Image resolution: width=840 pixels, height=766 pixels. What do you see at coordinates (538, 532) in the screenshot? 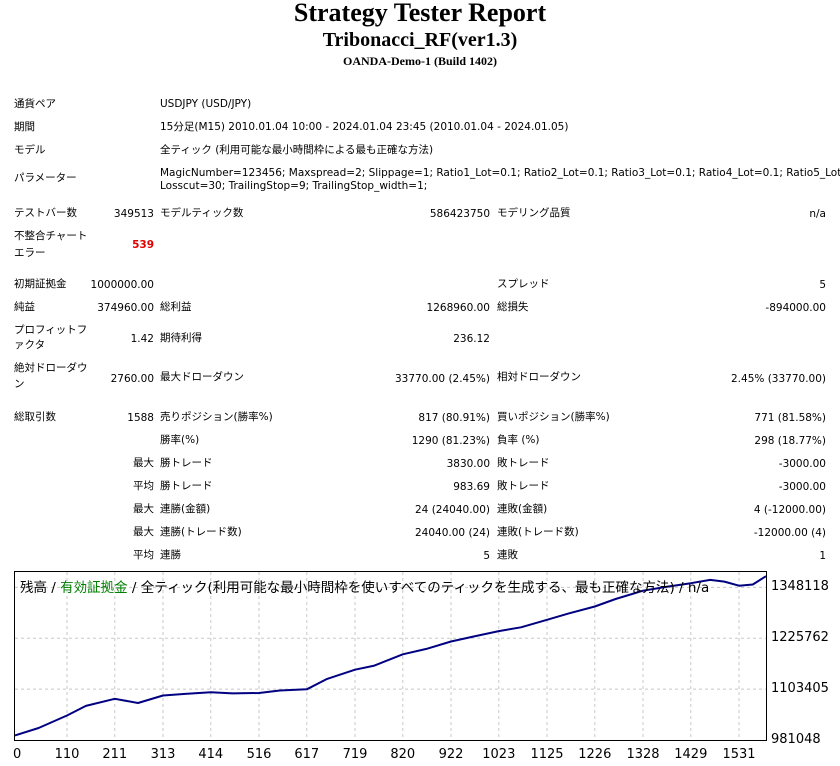
I see `max-cons-loss-count-label: 連敗(トレード数)` at bounding box center [538, 532].